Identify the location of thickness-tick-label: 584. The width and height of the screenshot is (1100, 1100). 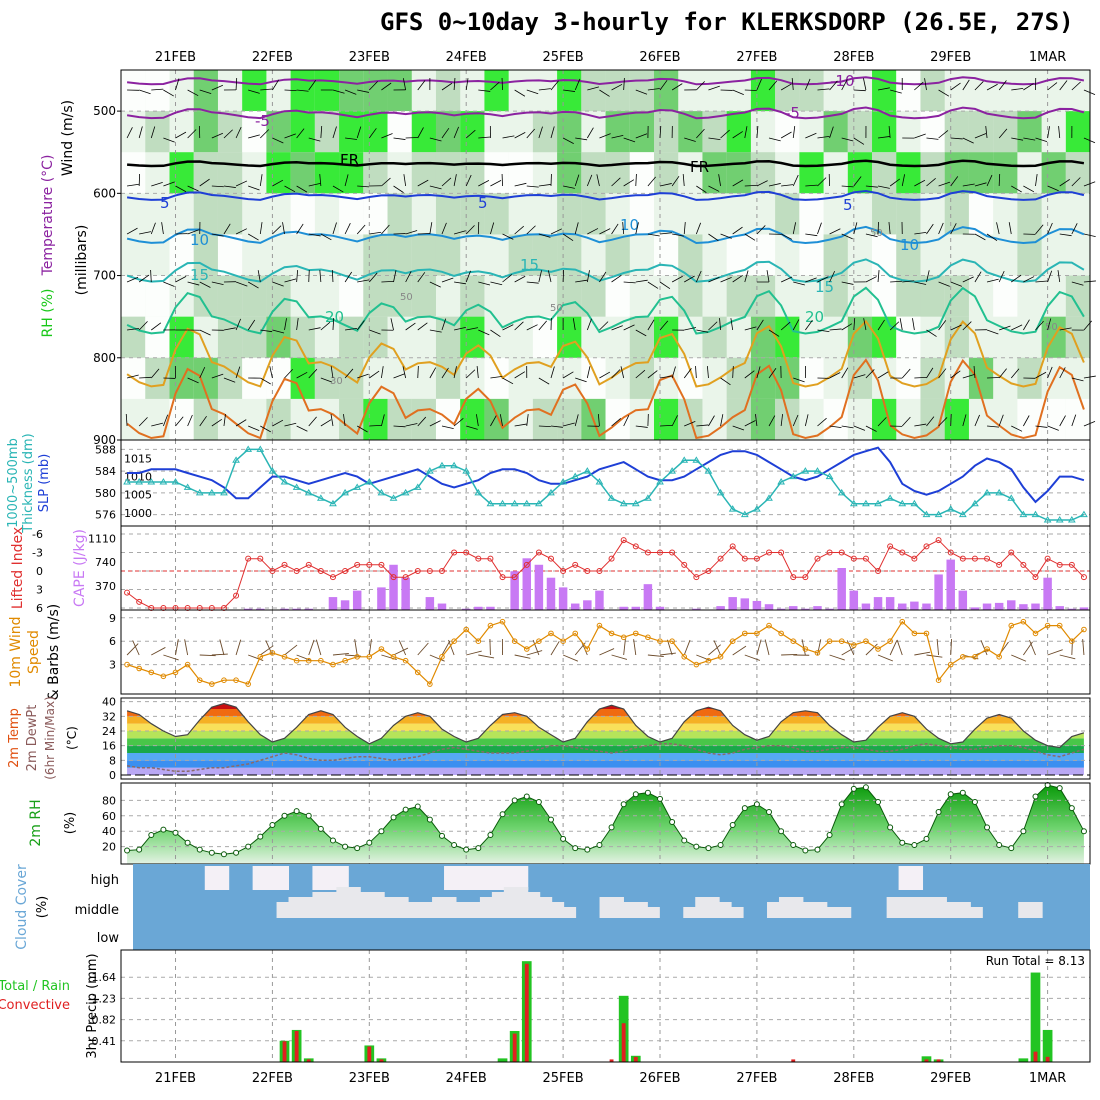
(105, 471).